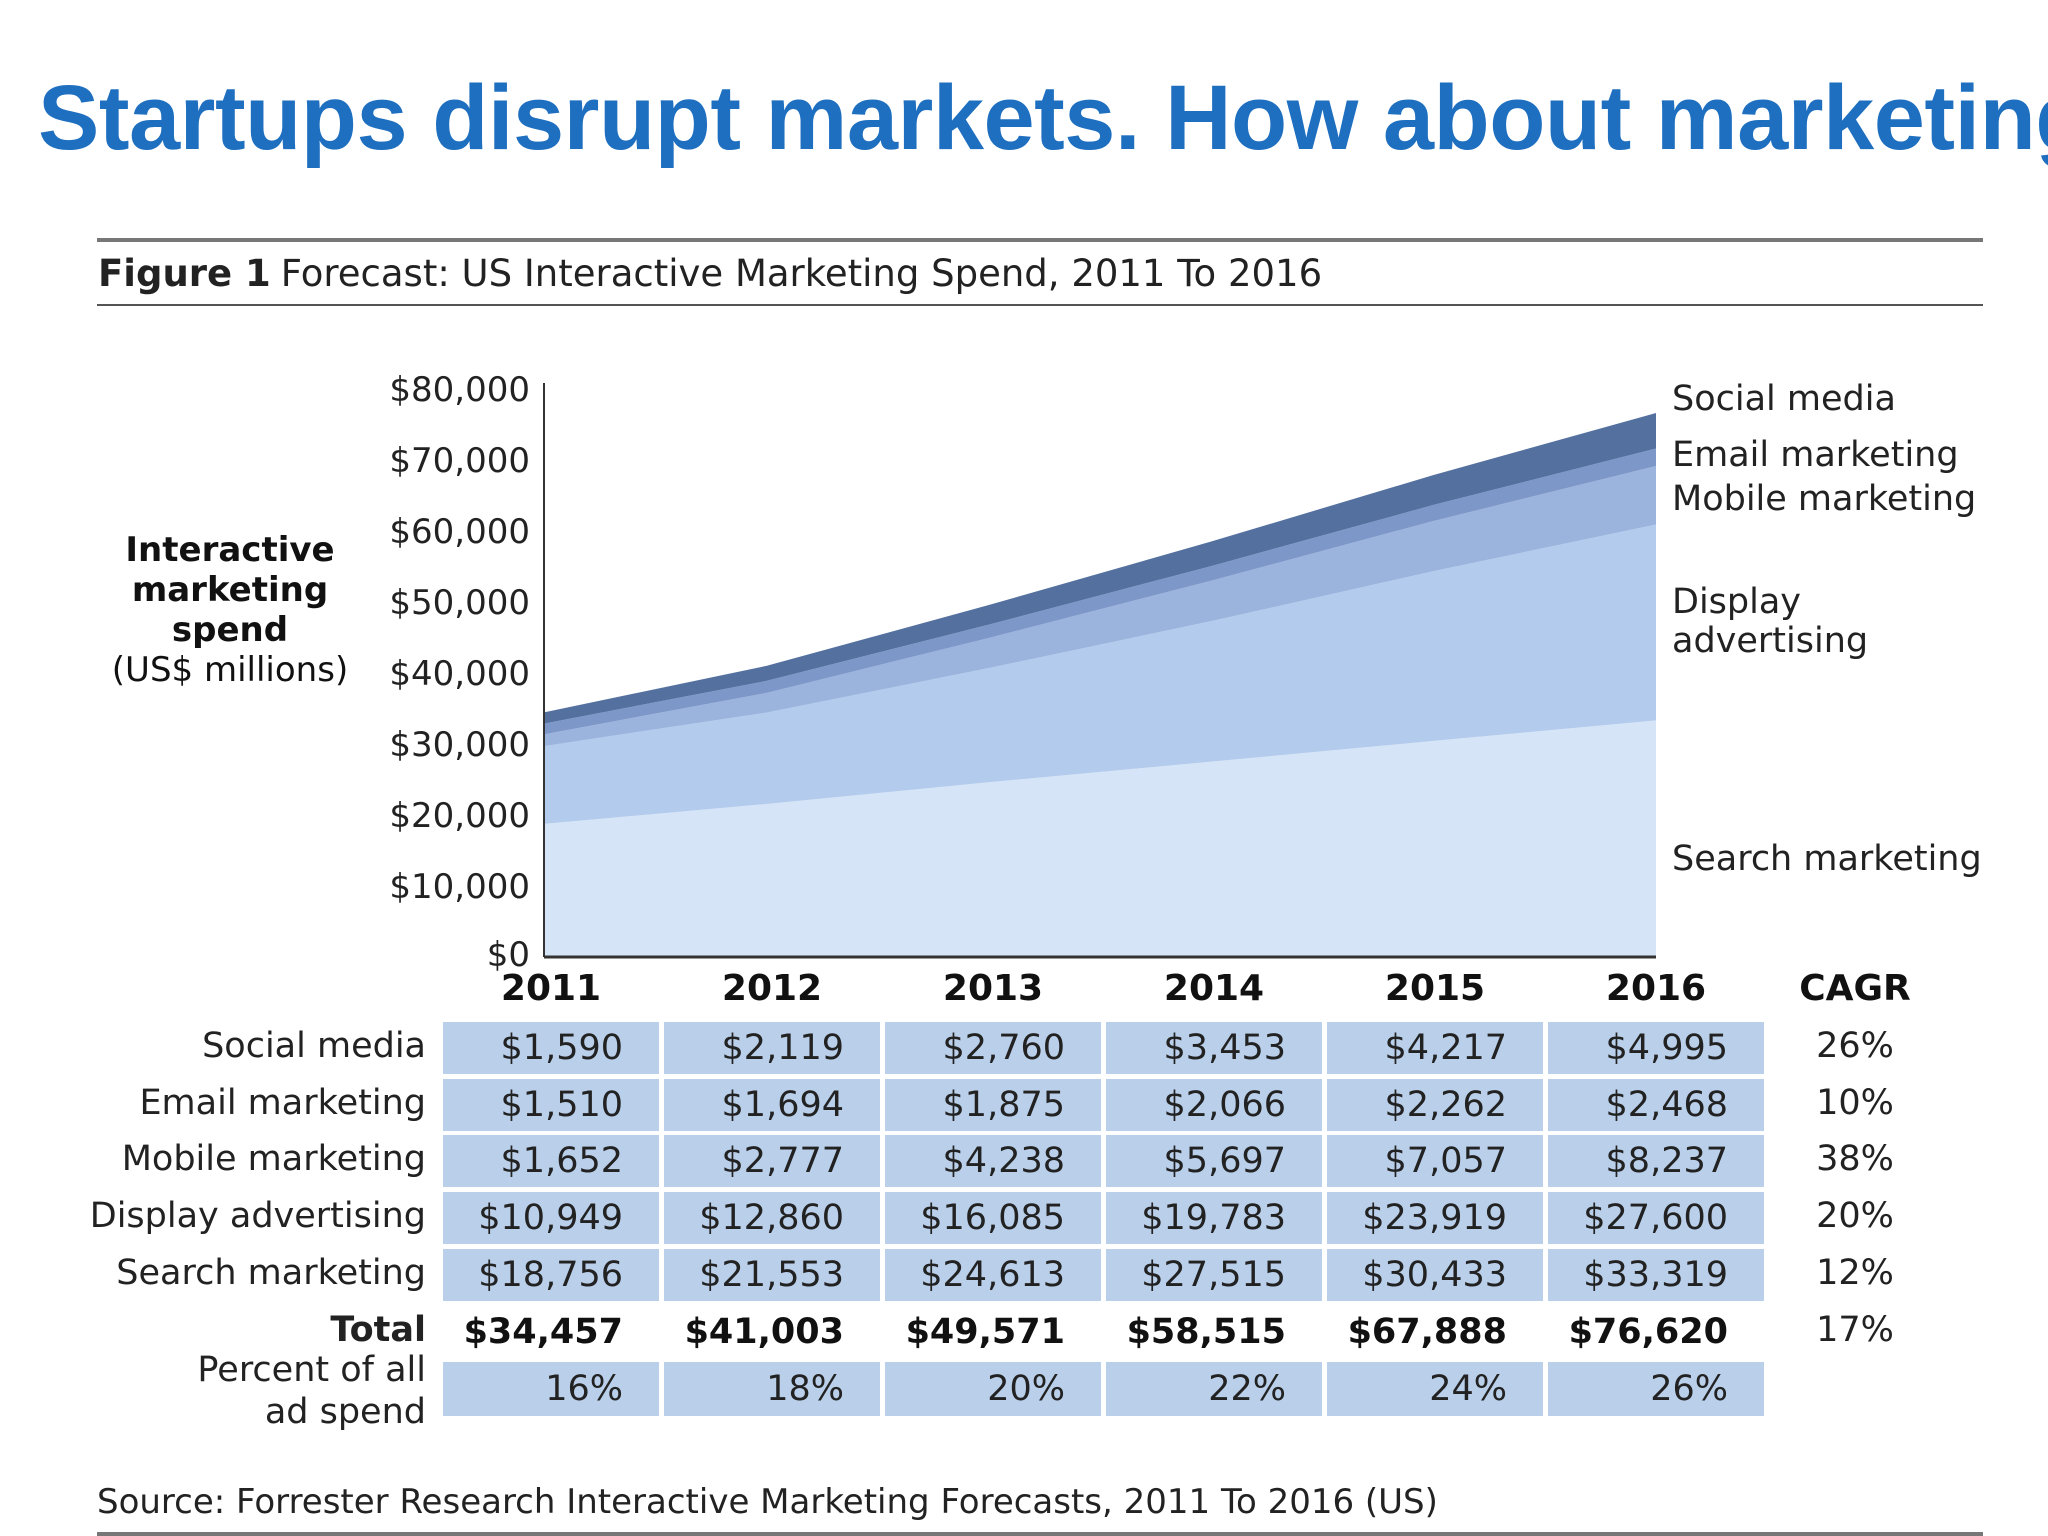 This screenshot has height=1536, width=2048. Describe the element at coordinates (1656, 1048) in the screenshot. I see `table-cell: $4,995` at that location.